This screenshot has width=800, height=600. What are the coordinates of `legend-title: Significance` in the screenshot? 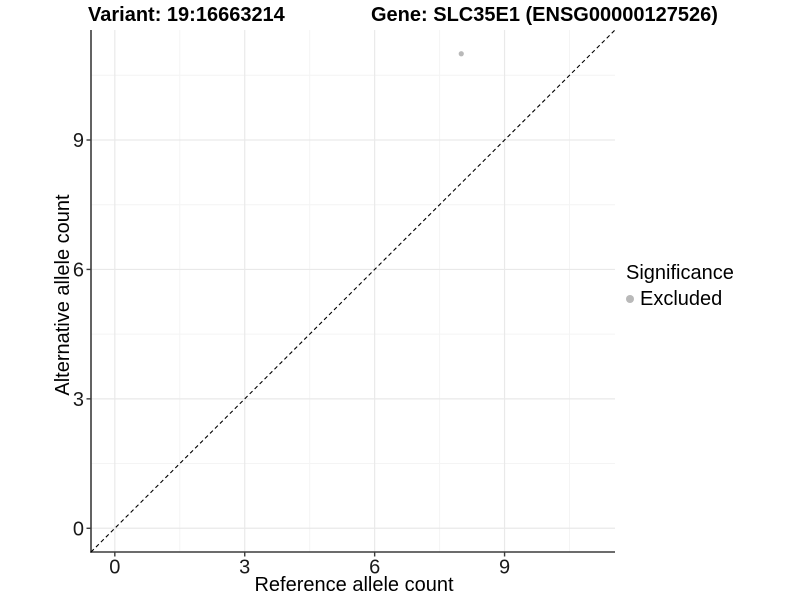 It's located at (680, 273).